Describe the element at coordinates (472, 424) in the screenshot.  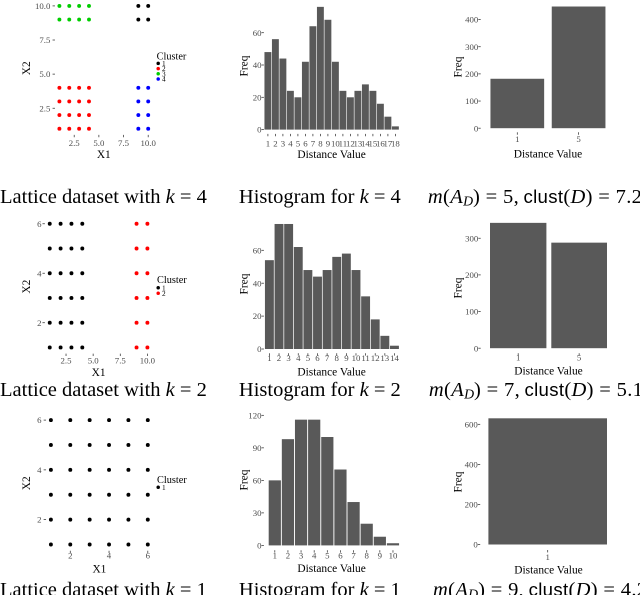
I see `svg-text: 600` at that location.